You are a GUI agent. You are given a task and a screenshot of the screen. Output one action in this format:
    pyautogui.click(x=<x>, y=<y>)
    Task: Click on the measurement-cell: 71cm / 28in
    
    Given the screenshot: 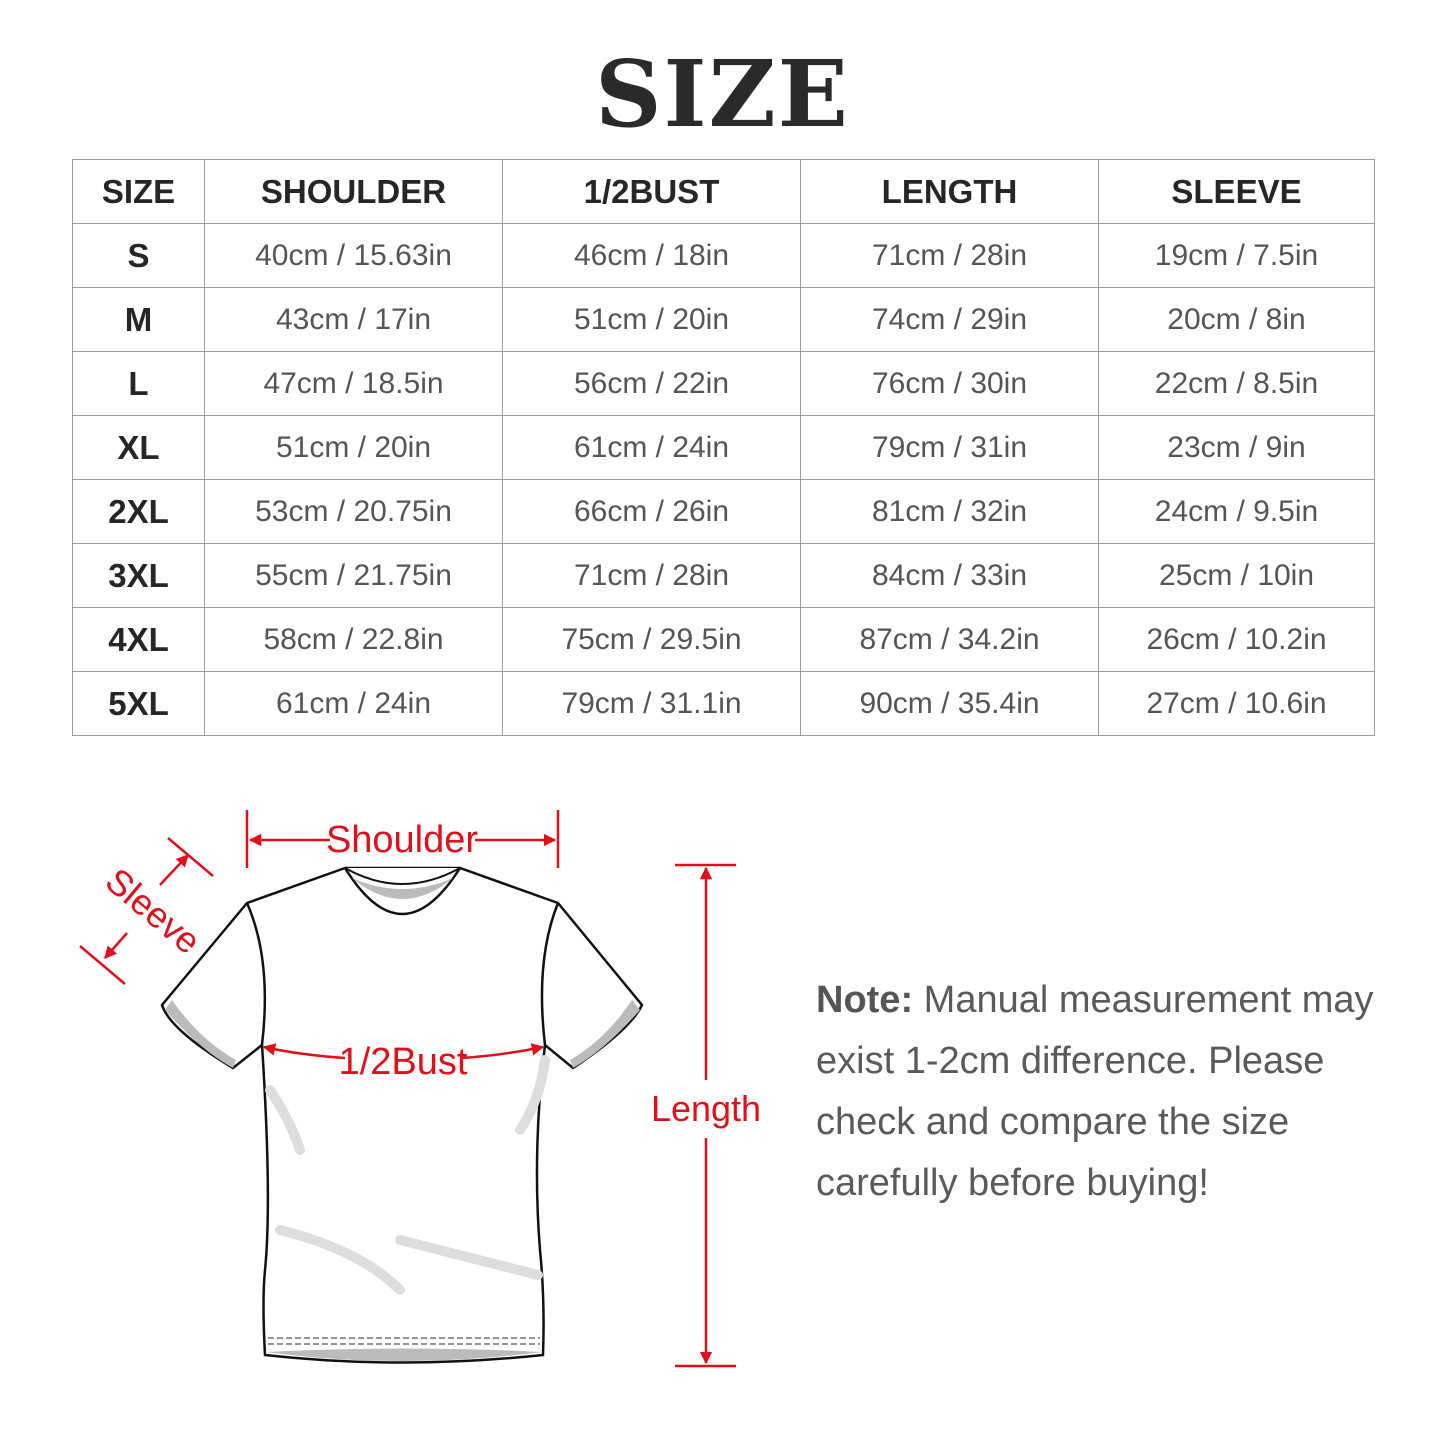 What is the action you would take?
    pyautogui.click(x=651, y=575)
    